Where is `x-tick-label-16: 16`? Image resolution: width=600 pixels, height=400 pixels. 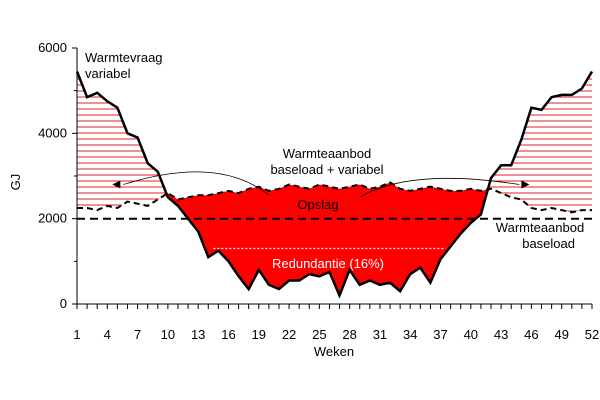
x-tick-label-16: 16 is located at coordinates (228, 334).